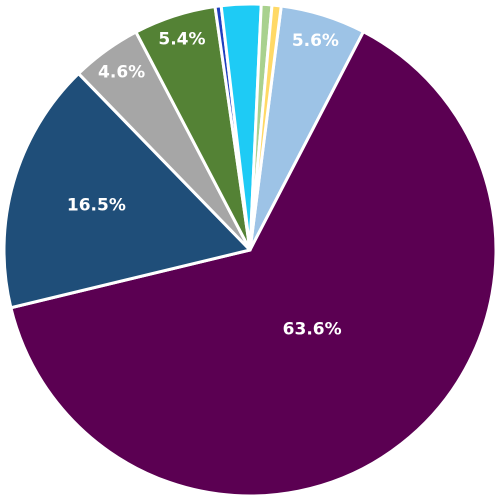 The image size is (500, 500). I want to click on pie-slice, so click(265, 127).